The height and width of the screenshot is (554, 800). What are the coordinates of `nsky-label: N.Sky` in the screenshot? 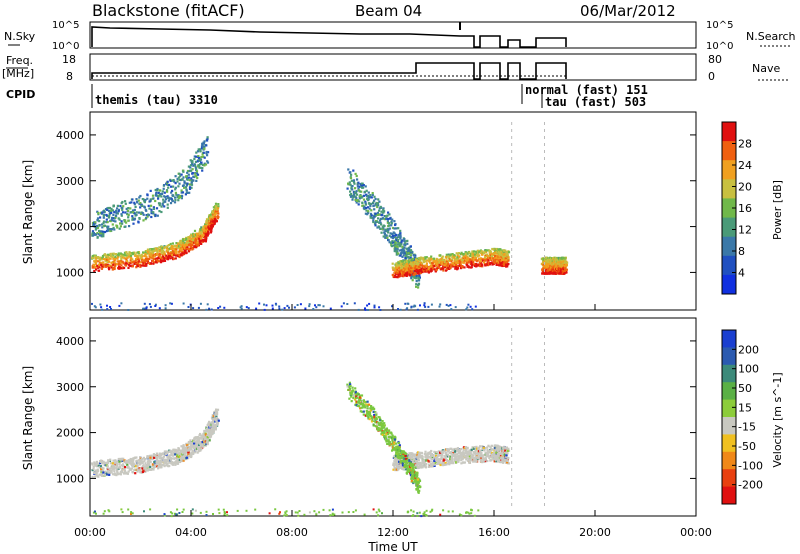 It's located at (20, 36).